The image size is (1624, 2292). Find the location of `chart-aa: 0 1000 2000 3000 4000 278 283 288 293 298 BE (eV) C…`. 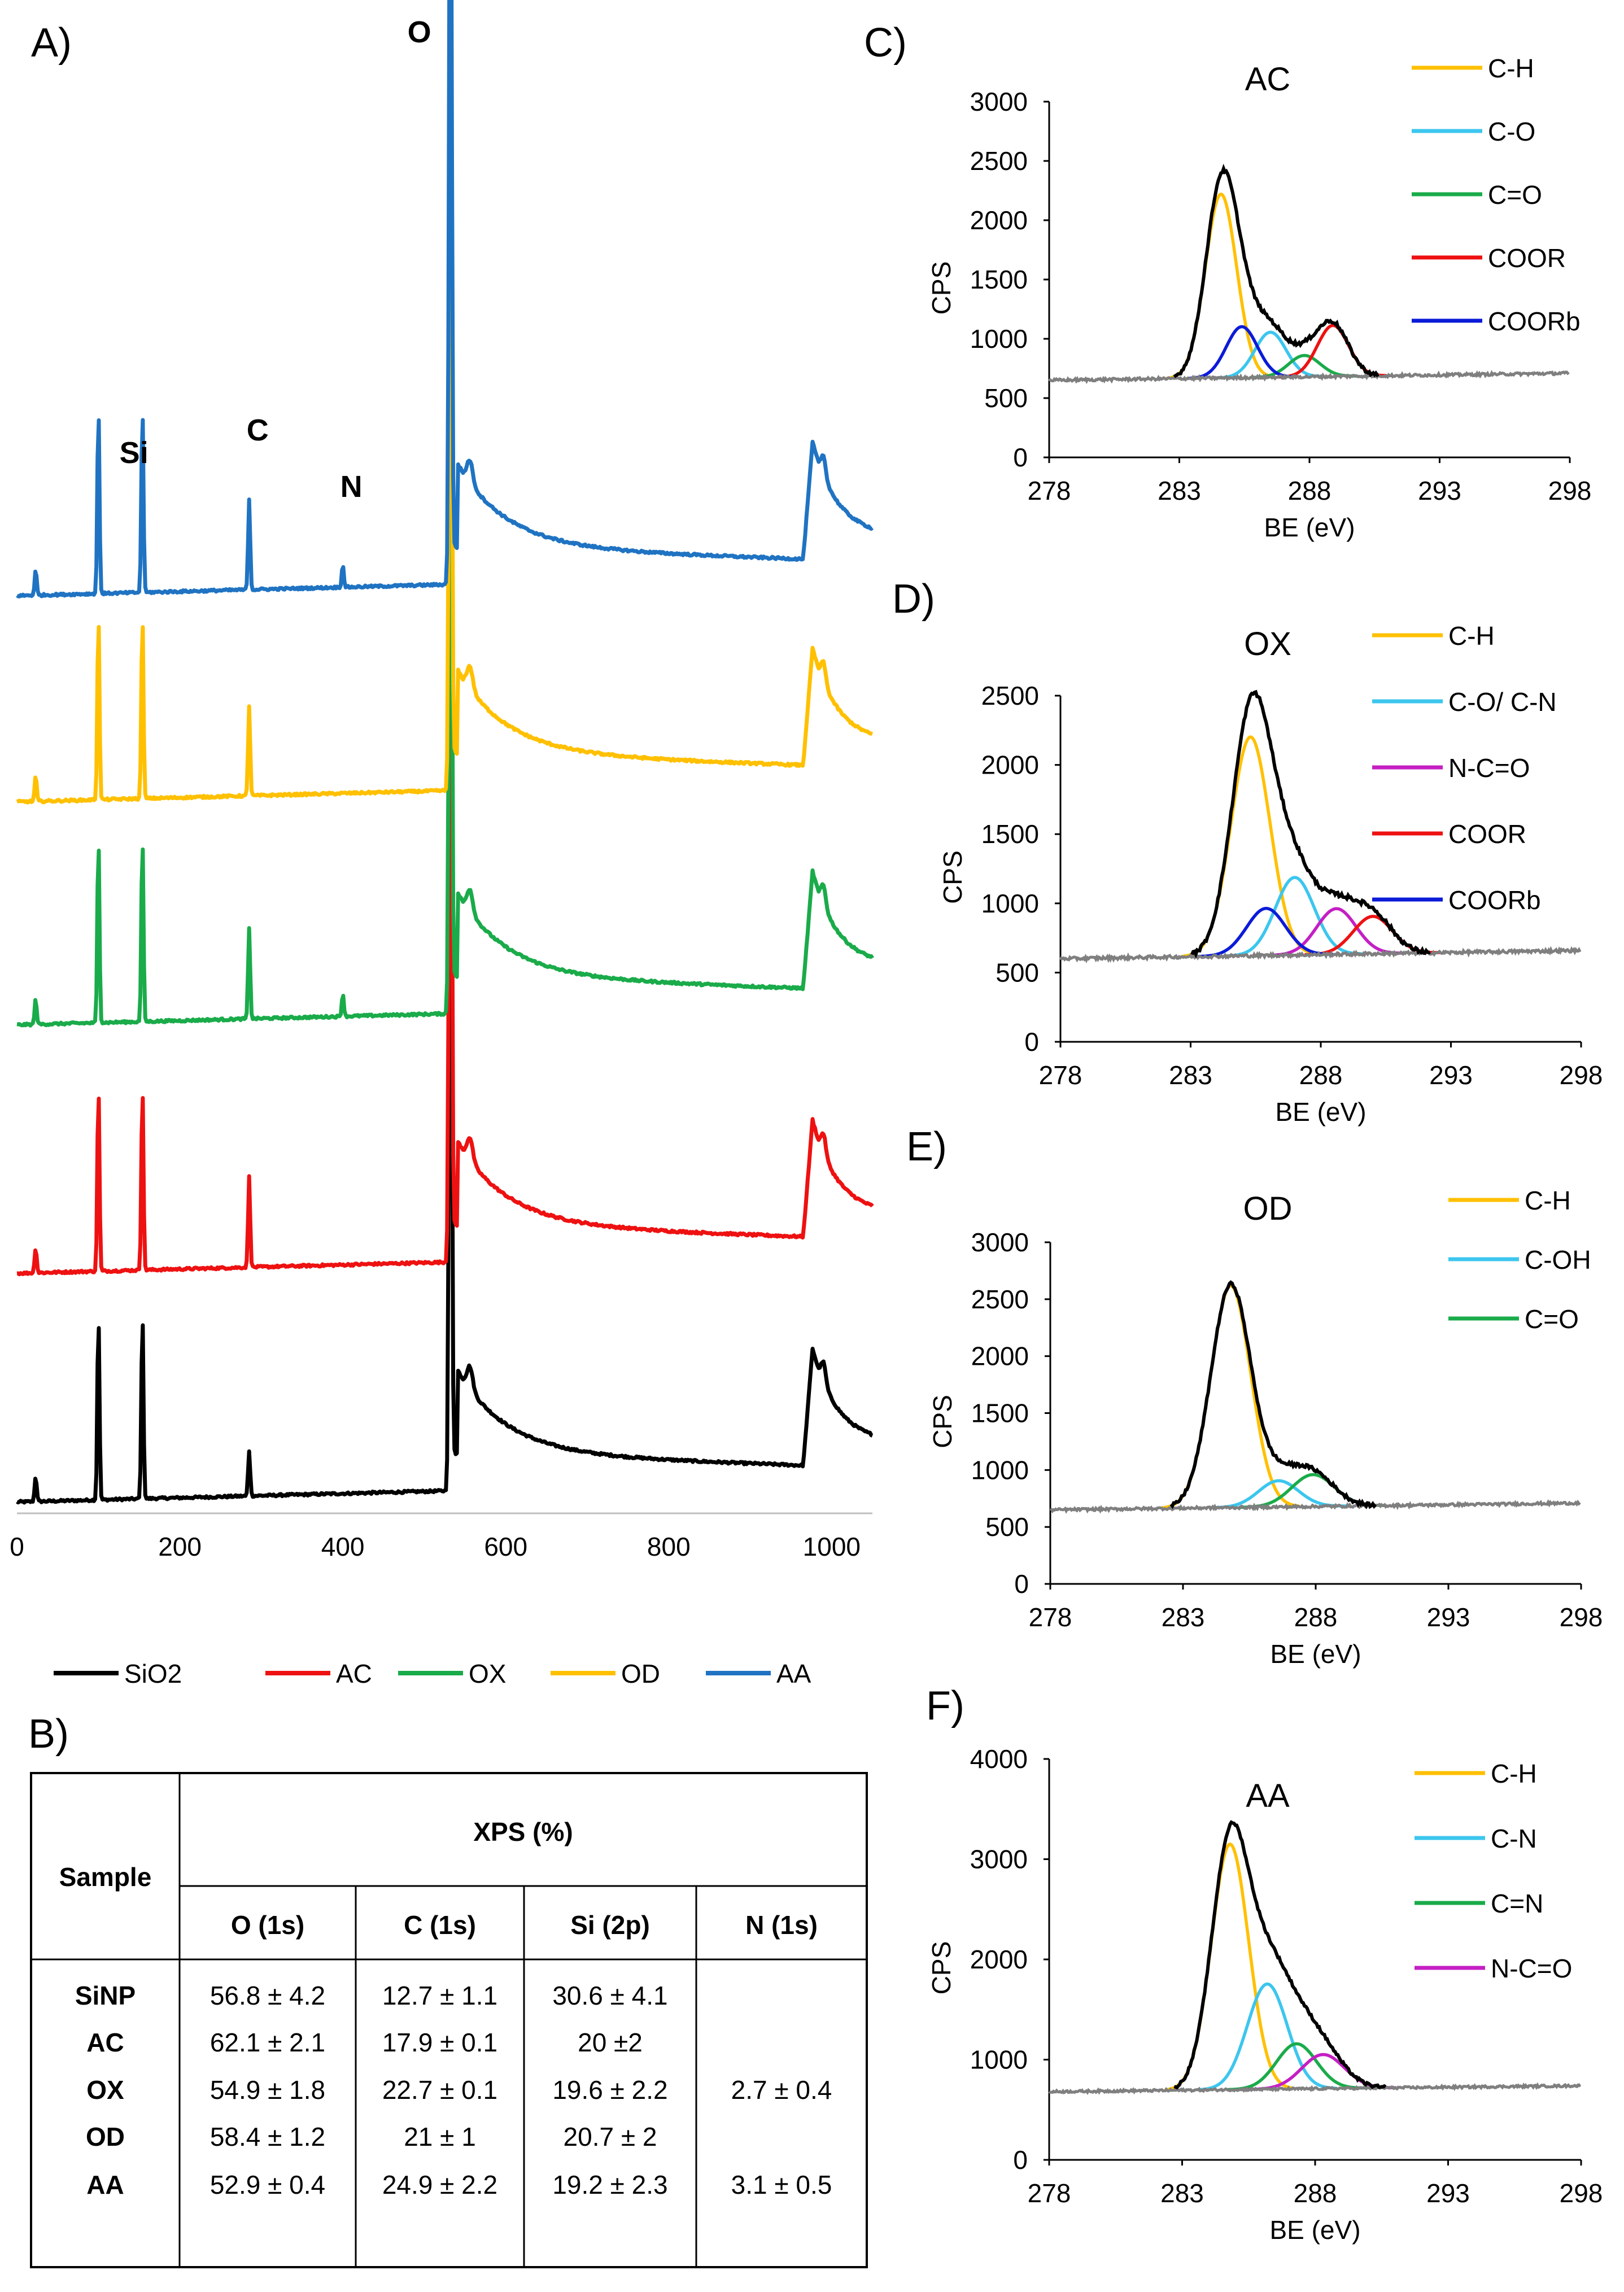

chart-aa: 0 1000 2000 3000 4000 278 283 288 293 298 BE (eV) C… is located at coordinates (1265, 1995).